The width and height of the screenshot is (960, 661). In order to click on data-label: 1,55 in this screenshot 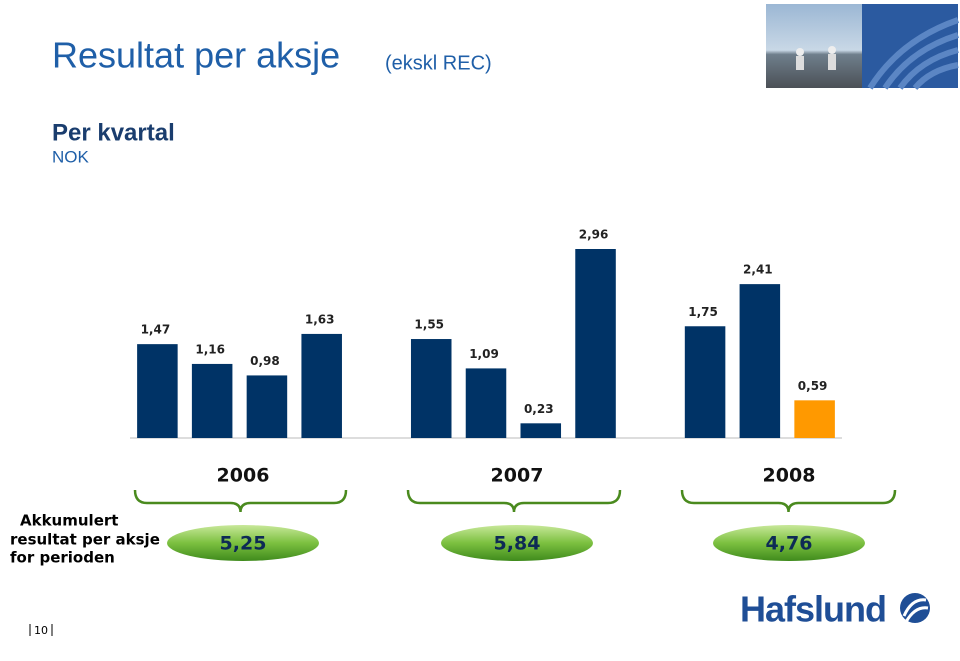, I will do `click(429, 325)`.